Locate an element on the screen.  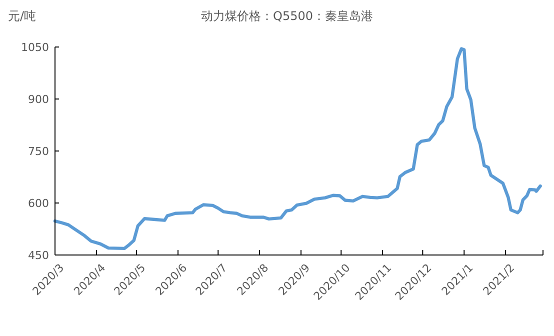
y-axis-title: 元/吨 is located at coordinates (22, 16).